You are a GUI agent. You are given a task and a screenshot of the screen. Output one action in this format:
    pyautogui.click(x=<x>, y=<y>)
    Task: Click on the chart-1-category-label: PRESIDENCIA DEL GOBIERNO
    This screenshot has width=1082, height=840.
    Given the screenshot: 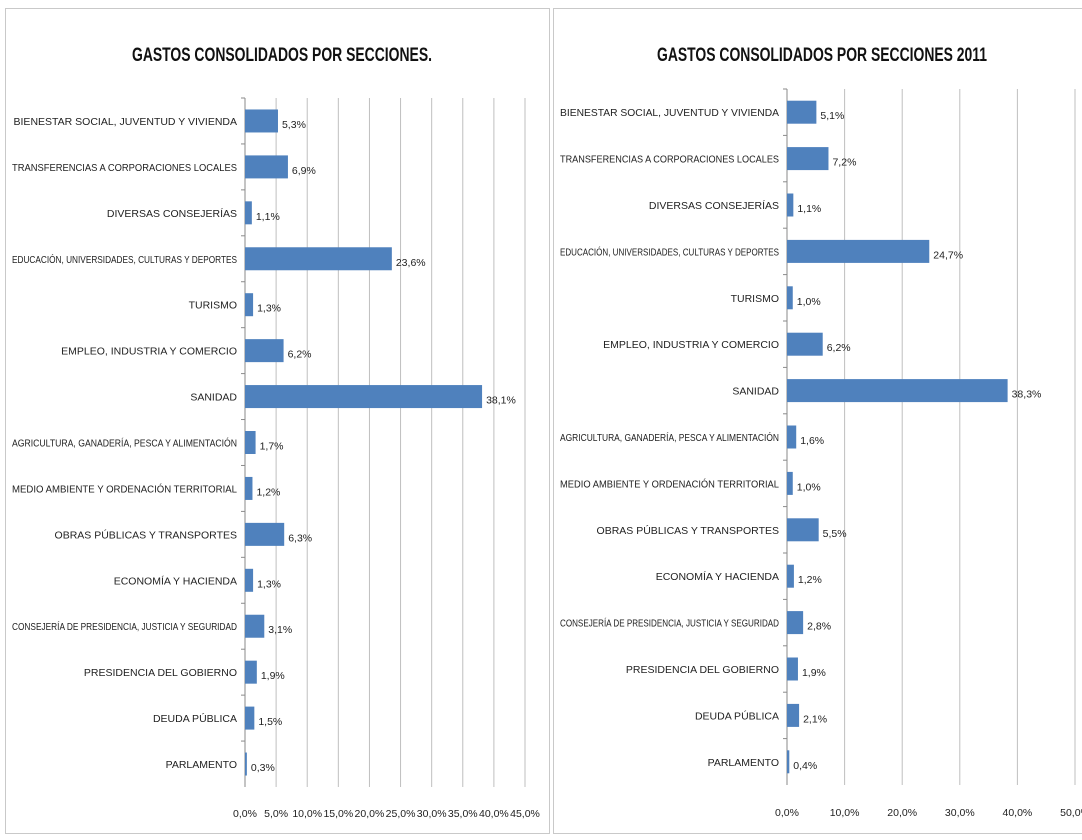 What is the action you would take?
    pyautogui.click(x=160, y=673)
    